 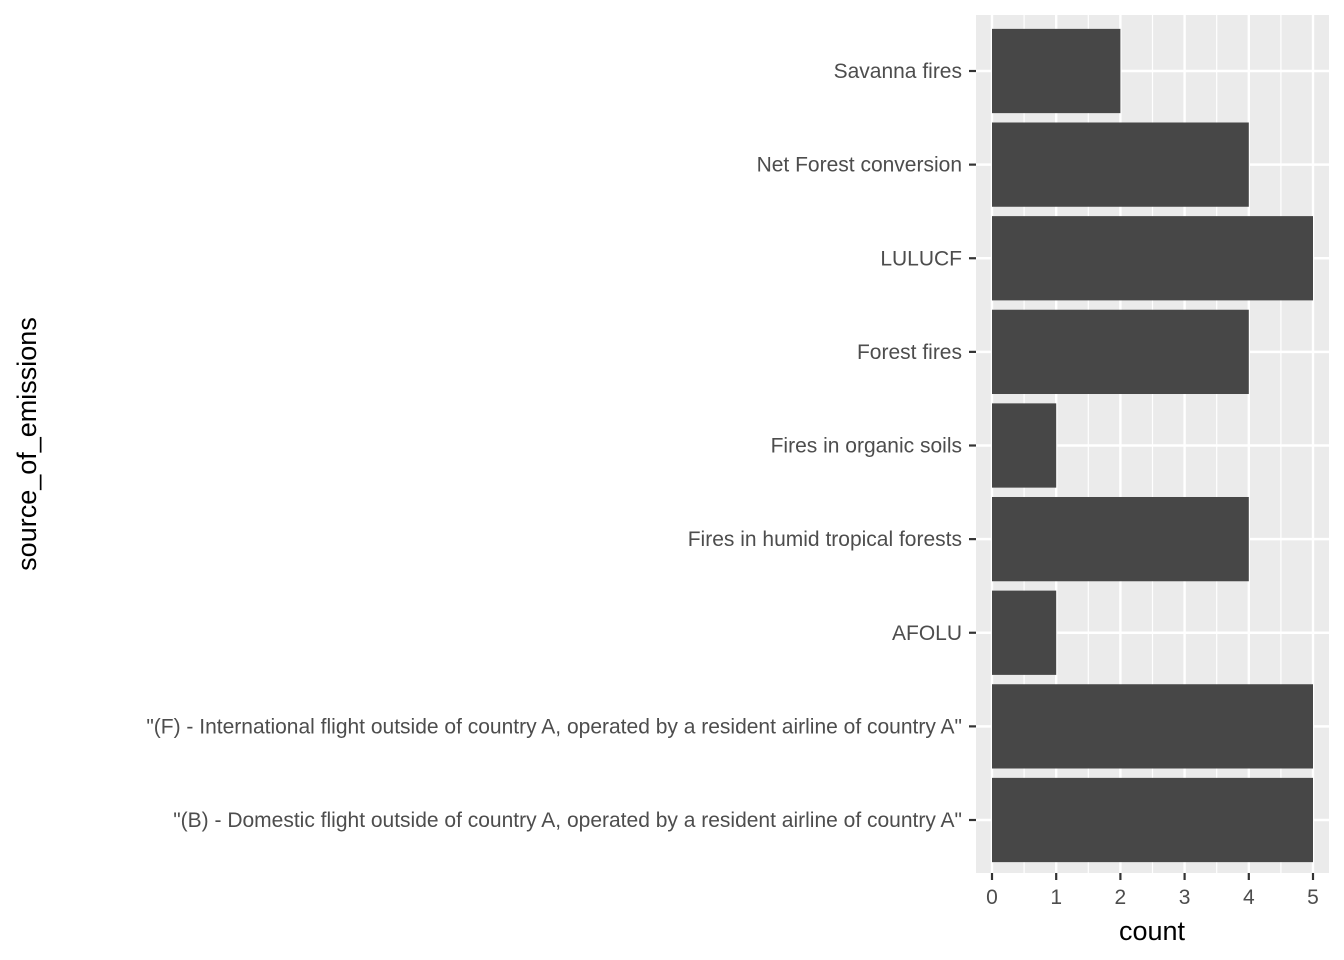 What do you see at coordinates (825, 539) in the screenshot?
I see `y-tick-label: Fires in humid tropical forests` at bounding box center [825, 539].